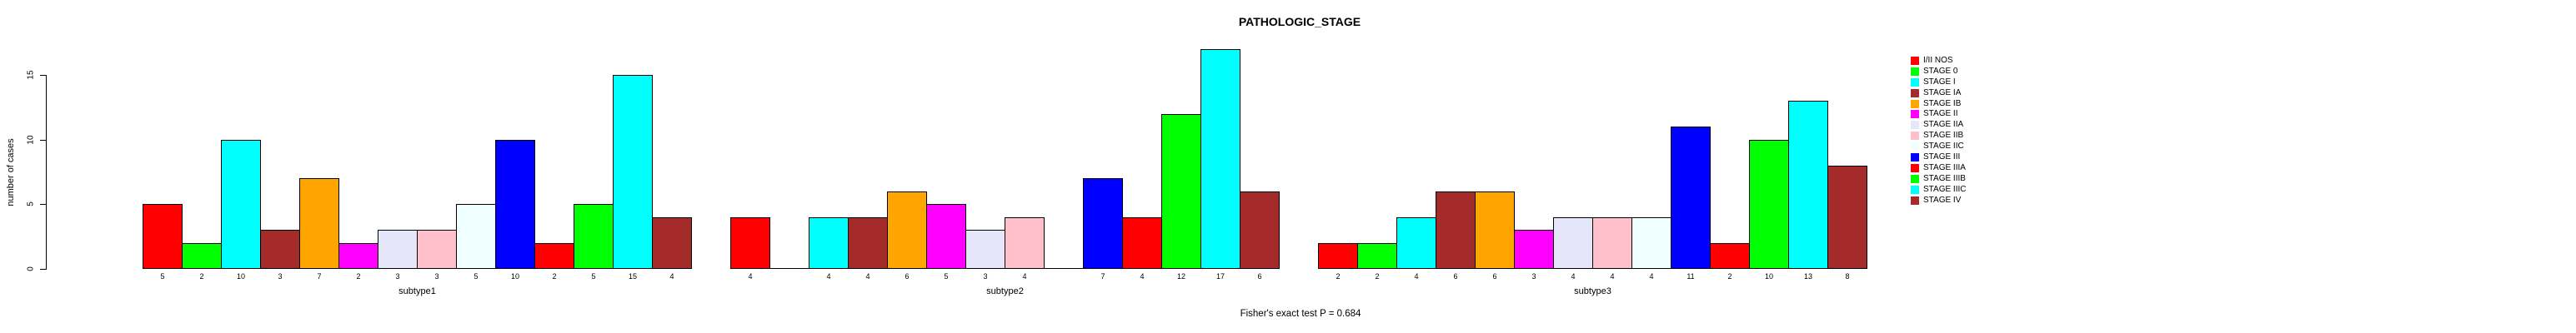 The height and width of the screenshot is (333, 2576). What do you see at coordinates (1220, 276) in the screenshot?
I see `bar-value-label: 17` at bounding box center [1220, 276].